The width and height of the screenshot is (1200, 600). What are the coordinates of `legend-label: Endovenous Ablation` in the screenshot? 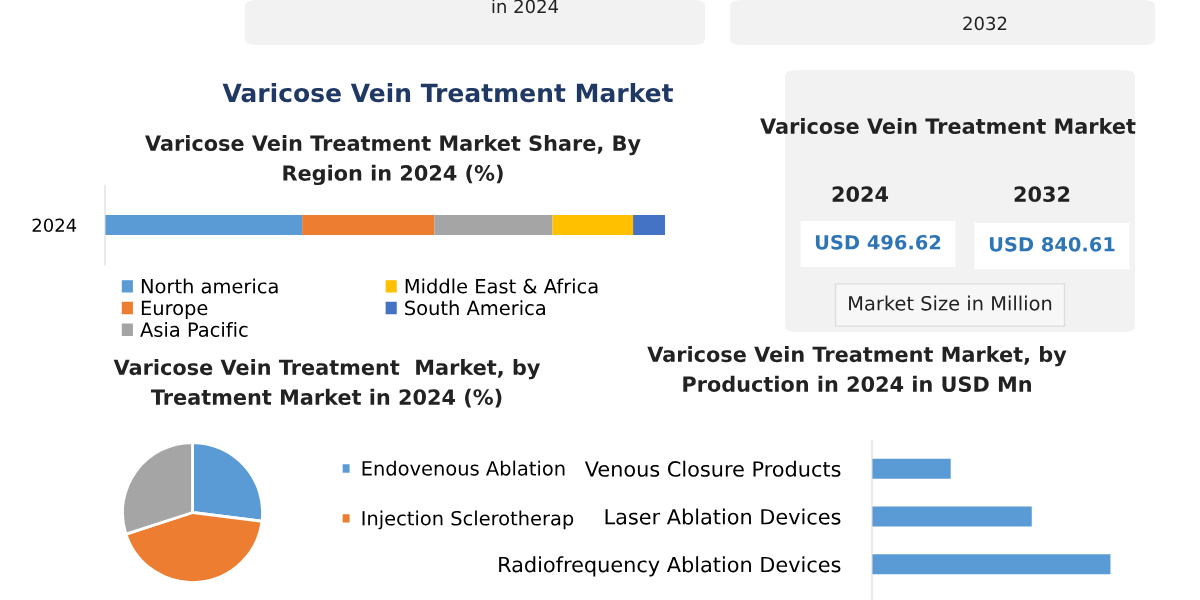 It's located at (463, 468).